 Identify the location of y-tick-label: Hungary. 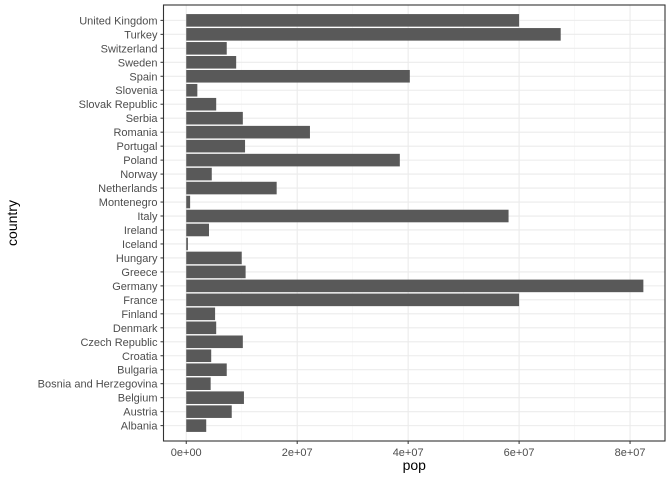
(137, 259).